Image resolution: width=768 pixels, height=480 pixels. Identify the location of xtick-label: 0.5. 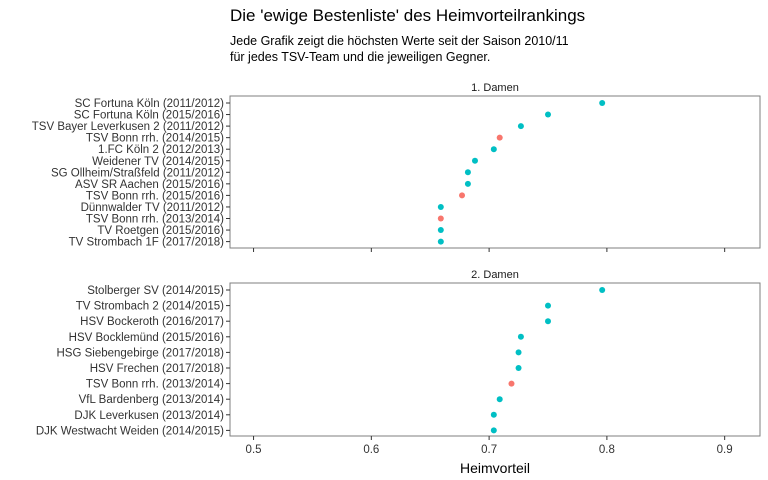
(254, 450).